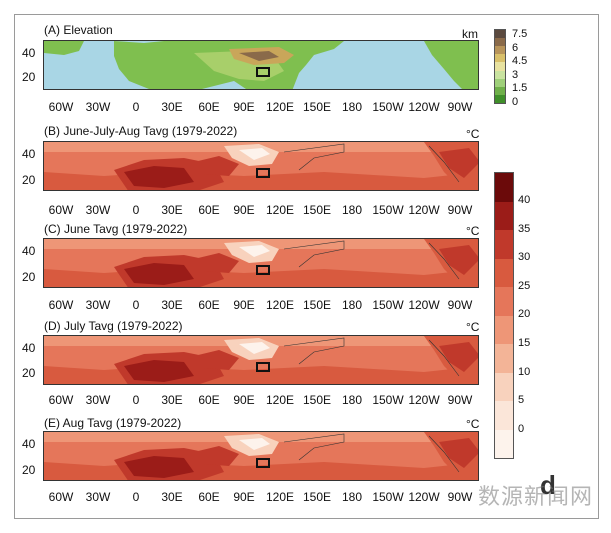  What do you see at coordinates (261, 360) in the screenshot?
I see `july-temperature-map` at bounding box center [261, 360].